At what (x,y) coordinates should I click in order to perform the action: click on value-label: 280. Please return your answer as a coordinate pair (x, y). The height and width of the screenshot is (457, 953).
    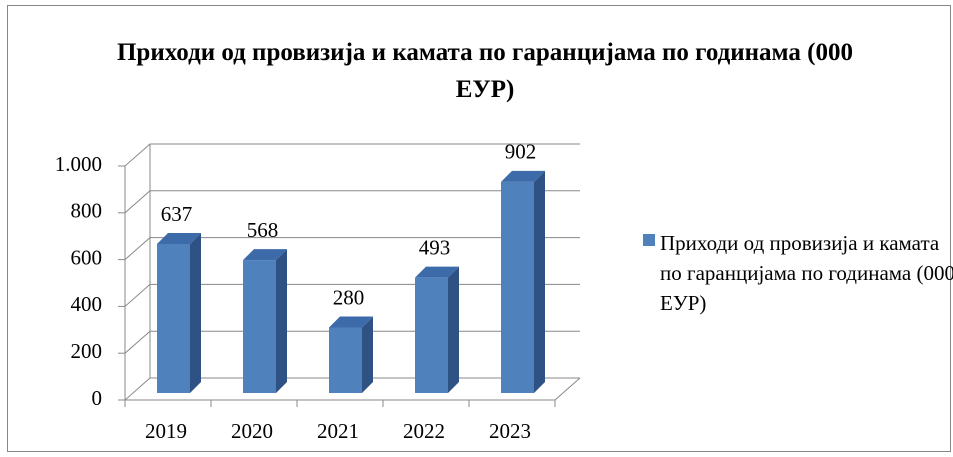
    Looking at the image, I should click on (349, 297).